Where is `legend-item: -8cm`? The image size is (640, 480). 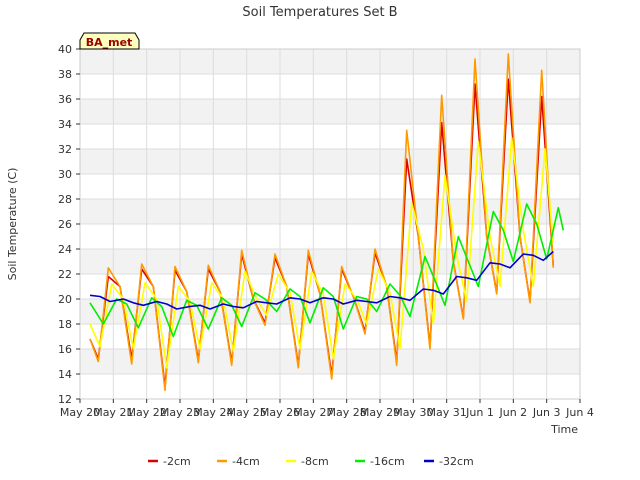
legend-item: -8cm is located at coordinates (307, 461).